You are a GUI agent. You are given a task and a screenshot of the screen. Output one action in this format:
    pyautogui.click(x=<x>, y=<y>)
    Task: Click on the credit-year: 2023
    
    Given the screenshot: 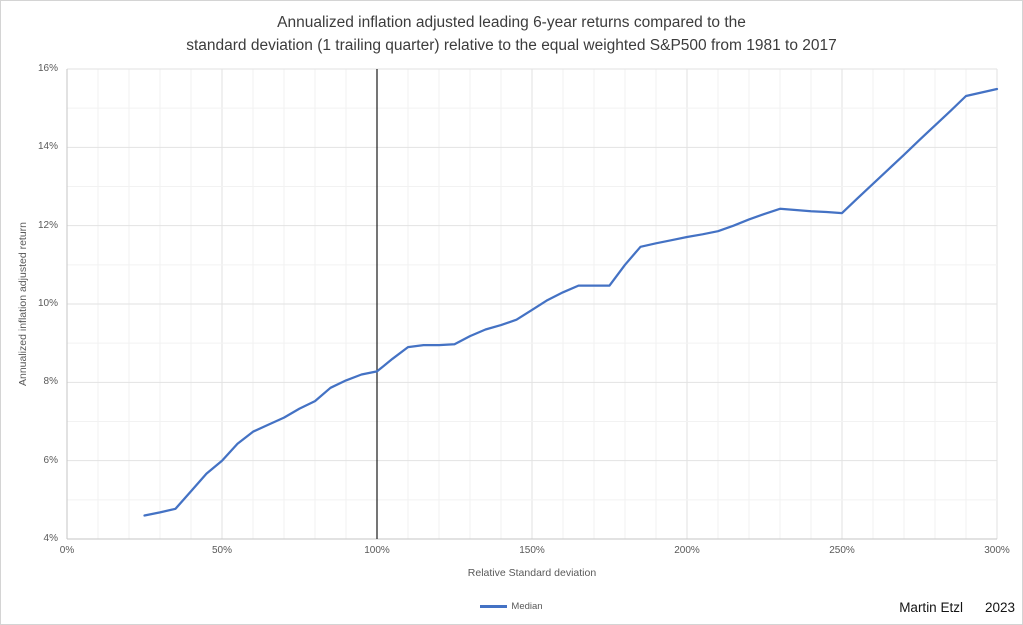 What is the action you would take?
    pyautogui.click(x=999, y=607)
    